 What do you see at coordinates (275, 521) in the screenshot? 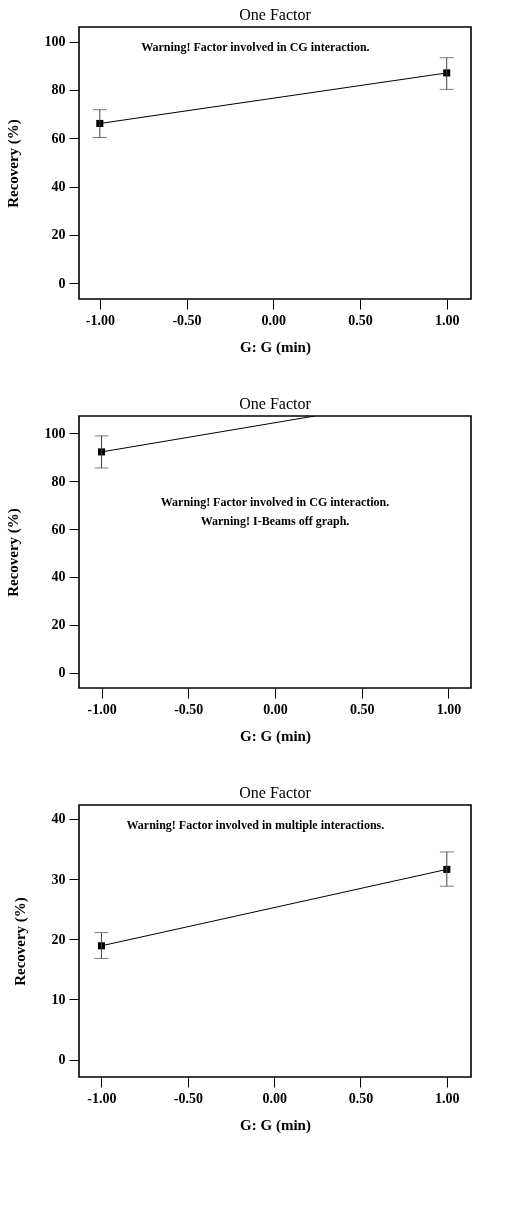
I see `annotation: Warning! I-Beams off graph.` at bounding box center [275, 521].